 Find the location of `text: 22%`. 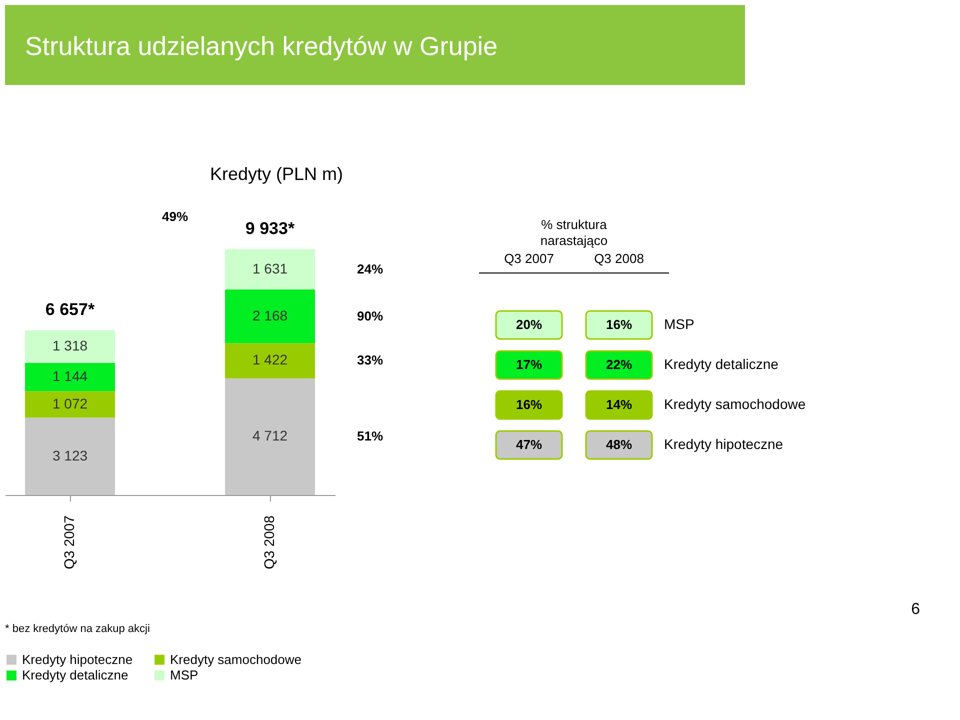

text: 22% is located at coordinates (619, 364).